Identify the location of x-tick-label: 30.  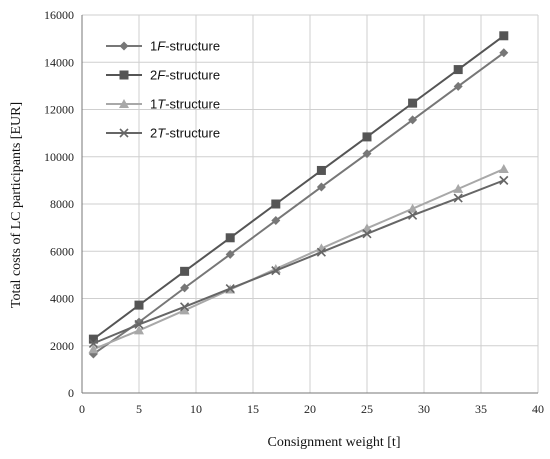
(424, 409).